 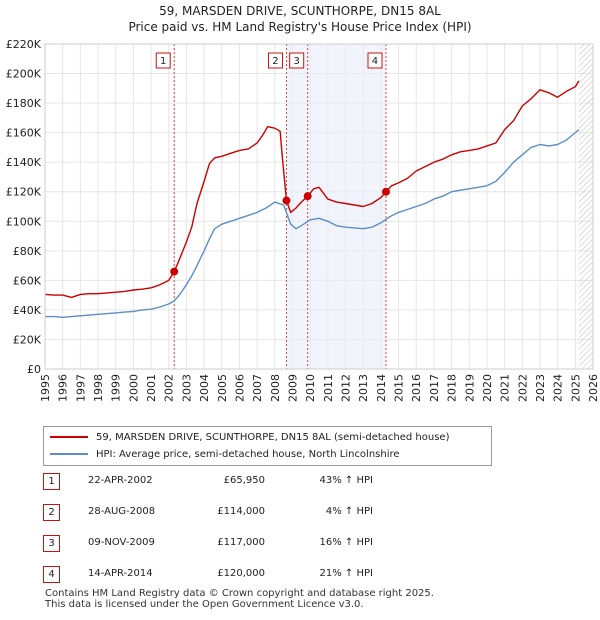 I want to click on y-tick-label: £20K, so click(x=27, y=339).